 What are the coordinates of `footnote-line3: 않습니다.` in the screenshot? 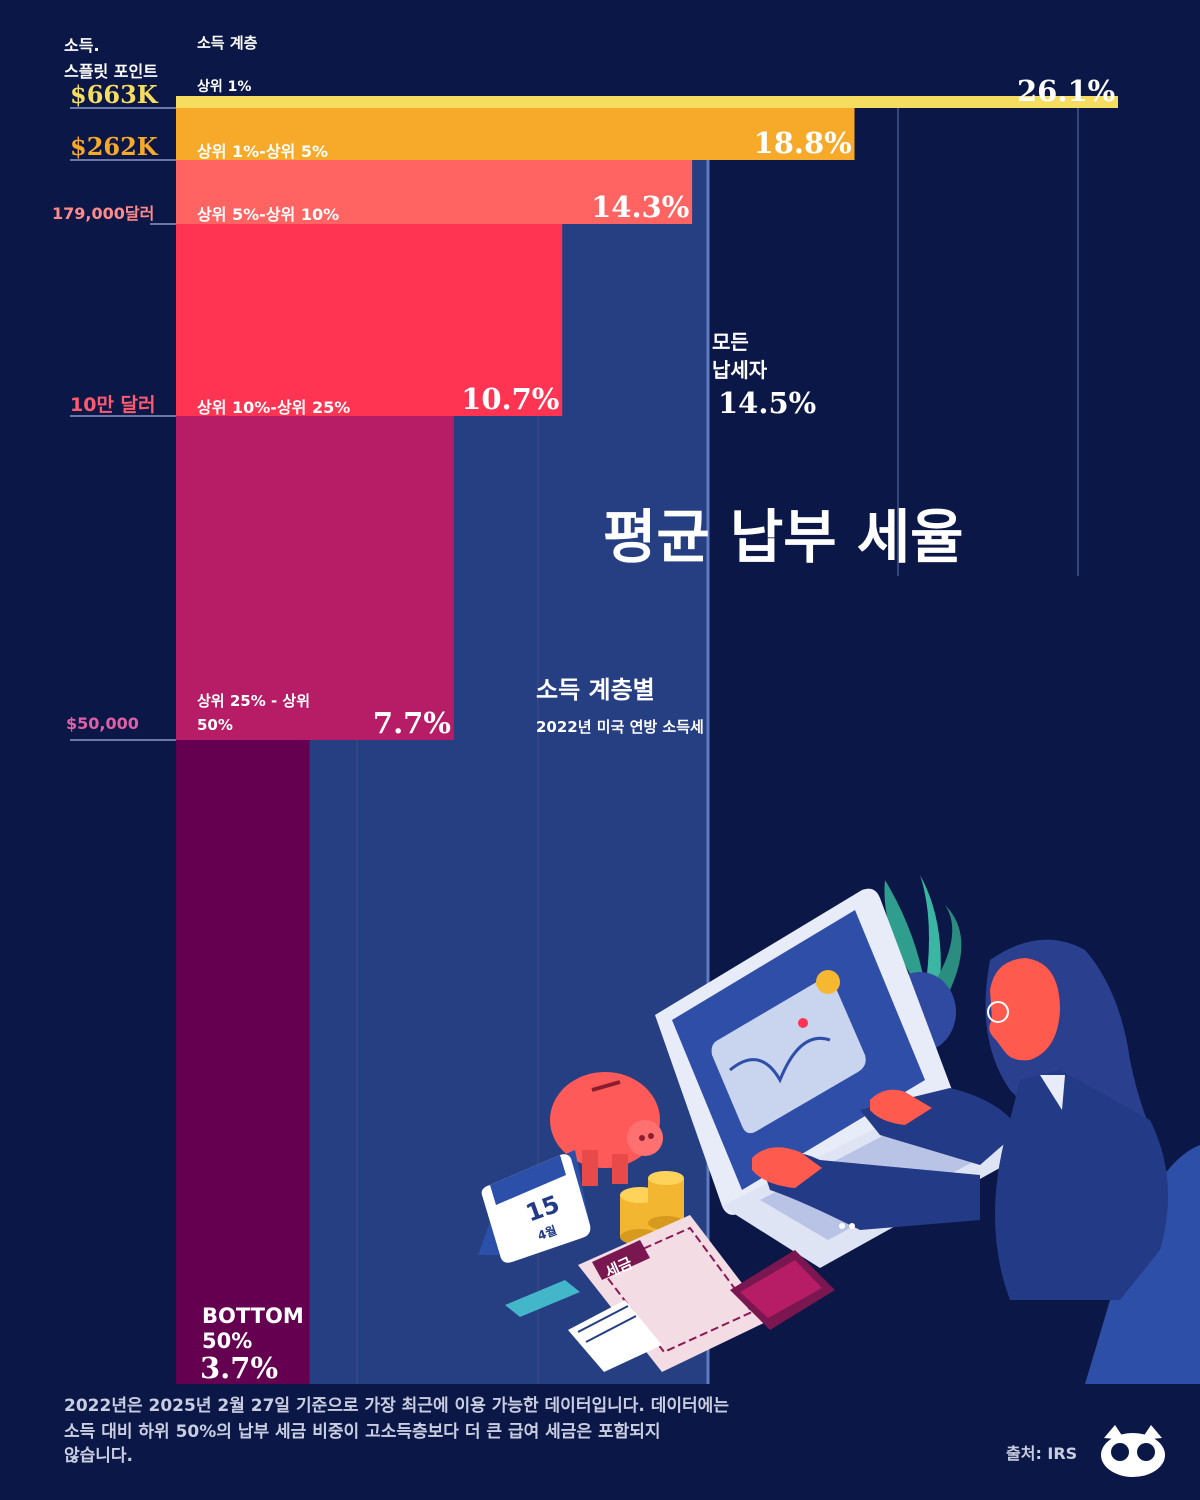 It's located at (99, 1456).